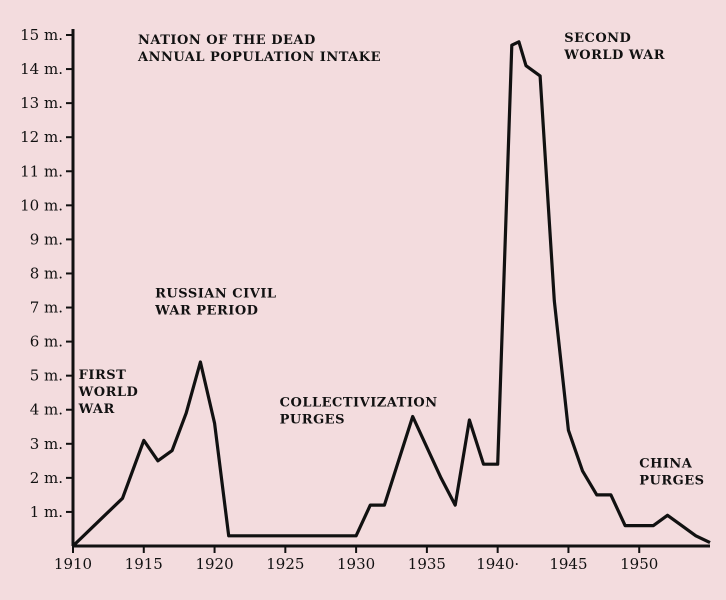 This screenshot has width=726, height=600. What do you see at coordinates (46, 410) in the screenshot?
I see `y-tick-label: 4 m.` at bounding box center [46, 410].